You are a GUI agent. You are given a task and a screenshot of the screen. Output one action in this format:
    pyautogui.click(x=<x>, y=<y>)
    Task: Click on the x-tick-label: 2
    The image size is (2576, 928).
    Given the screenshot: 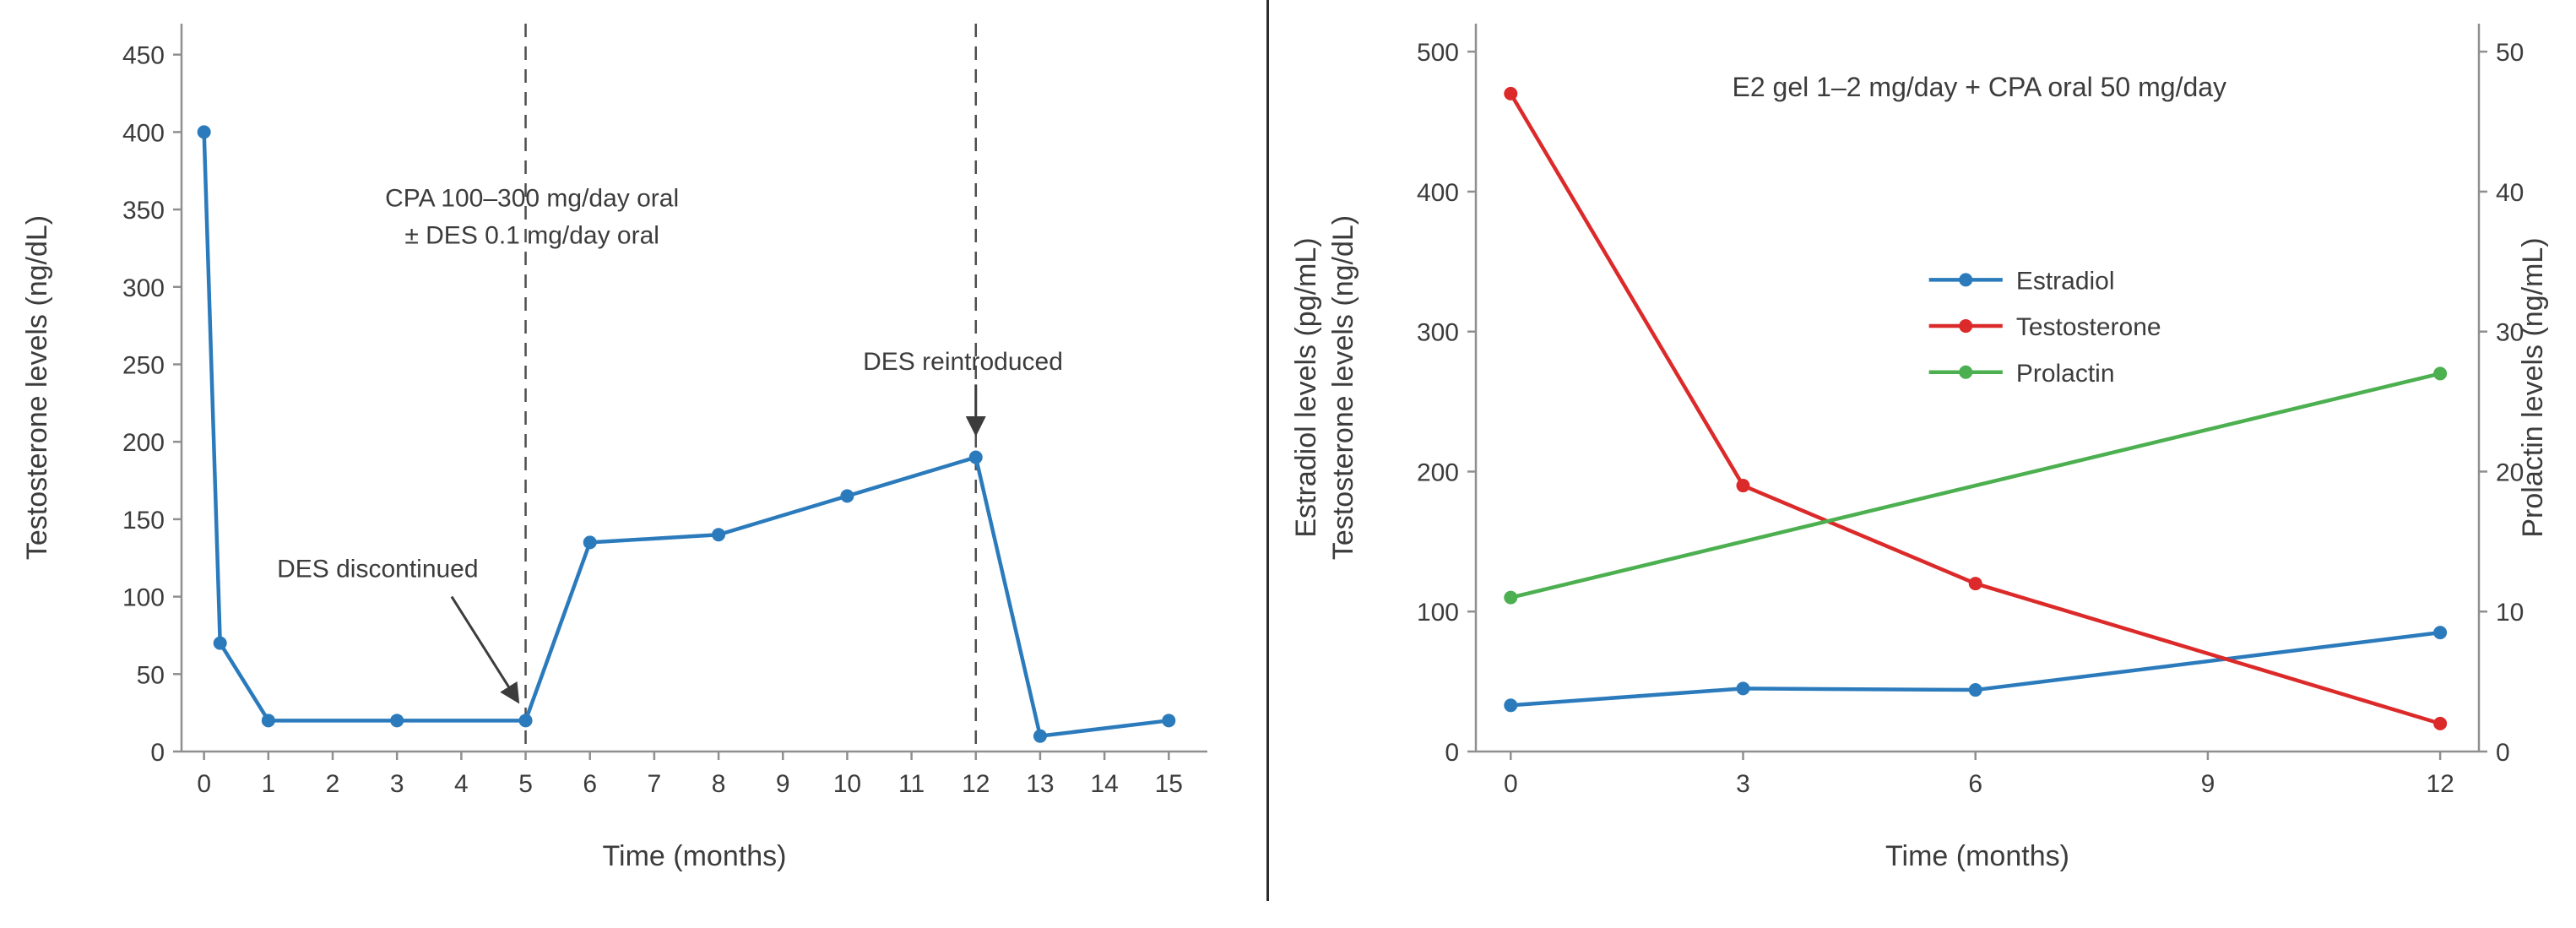 What is the action you would take?
    pyautogui.click(x=333, y=784)
    